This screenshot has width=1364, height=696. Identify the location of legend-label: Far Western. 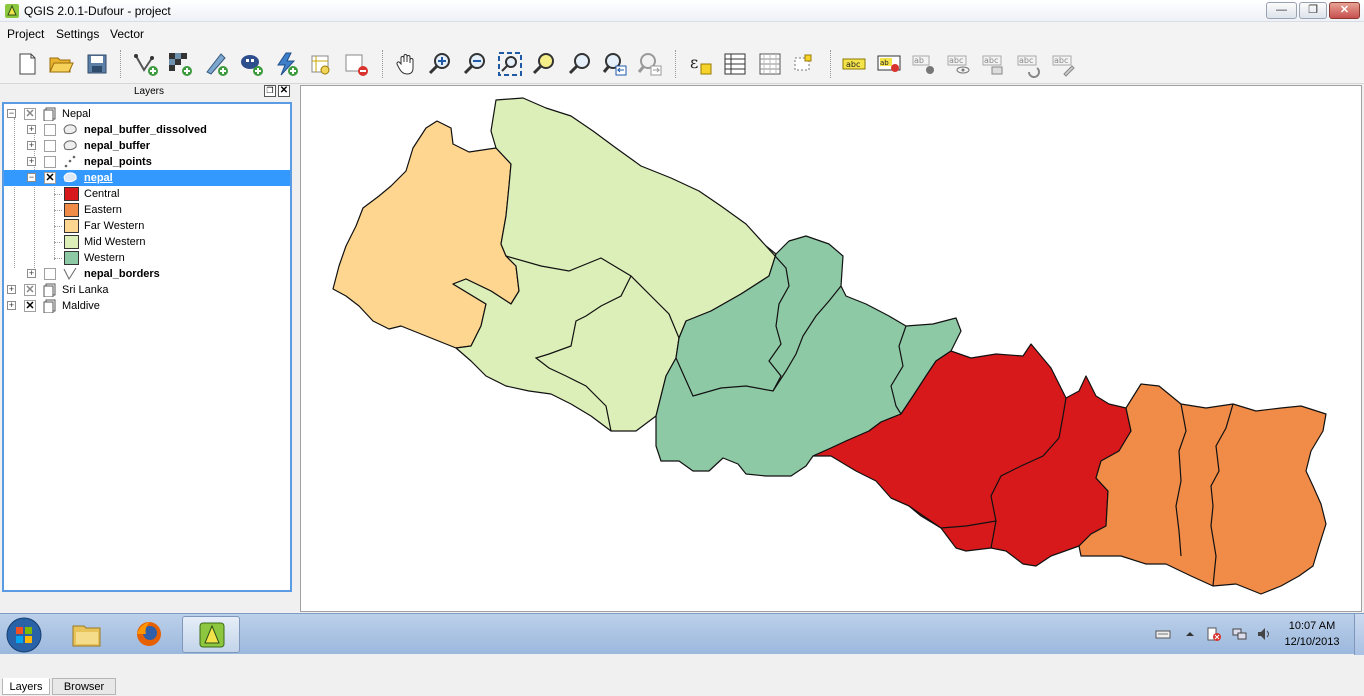
(114, 226).